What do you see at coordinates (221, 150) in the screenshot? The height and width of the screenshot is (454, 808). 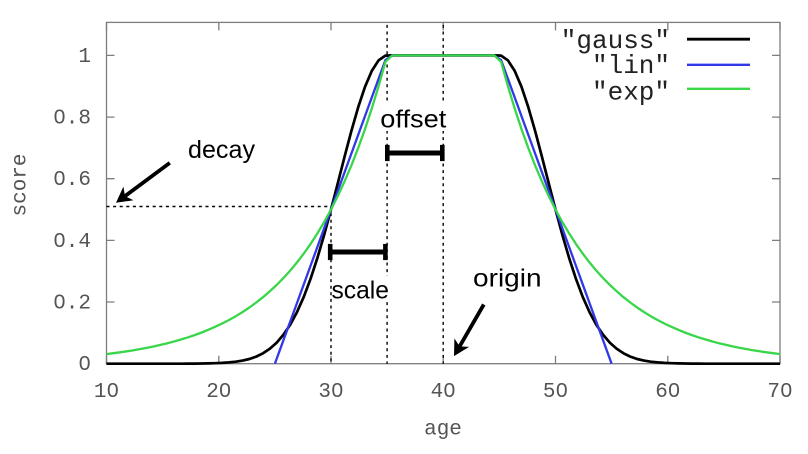 I see `svg-text: decay` at bounding box center [221, 150].